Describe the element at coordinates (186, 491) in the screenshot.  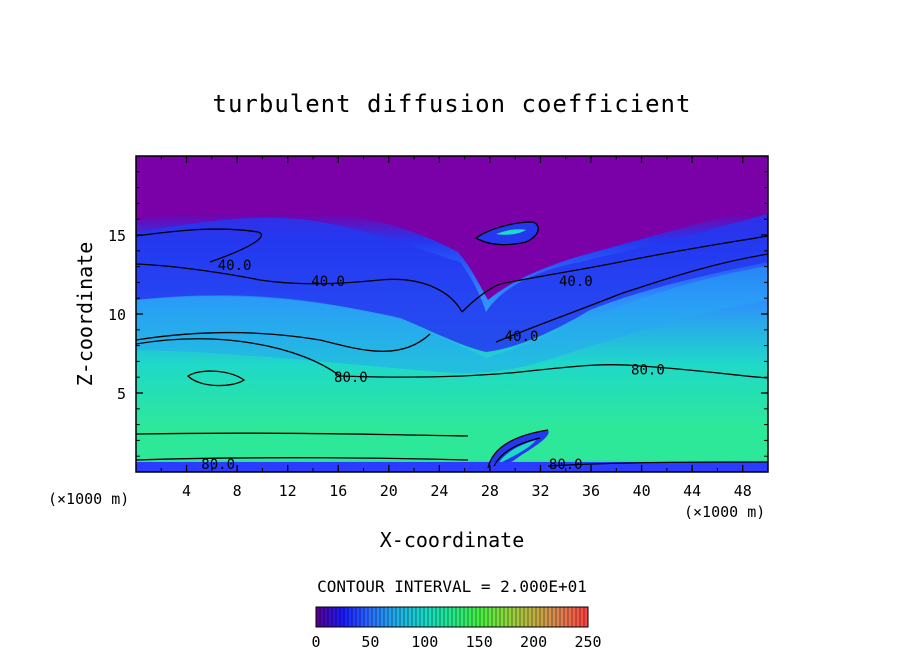
I see `x-tick-label: 4` at that location.